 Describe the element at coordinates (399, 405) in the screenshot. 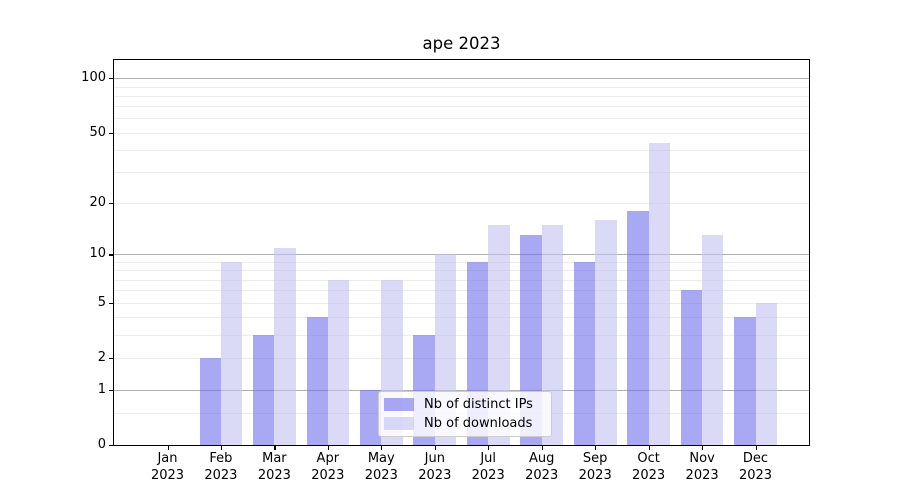

I see `legend-swatch-distinct-ips` at that location.